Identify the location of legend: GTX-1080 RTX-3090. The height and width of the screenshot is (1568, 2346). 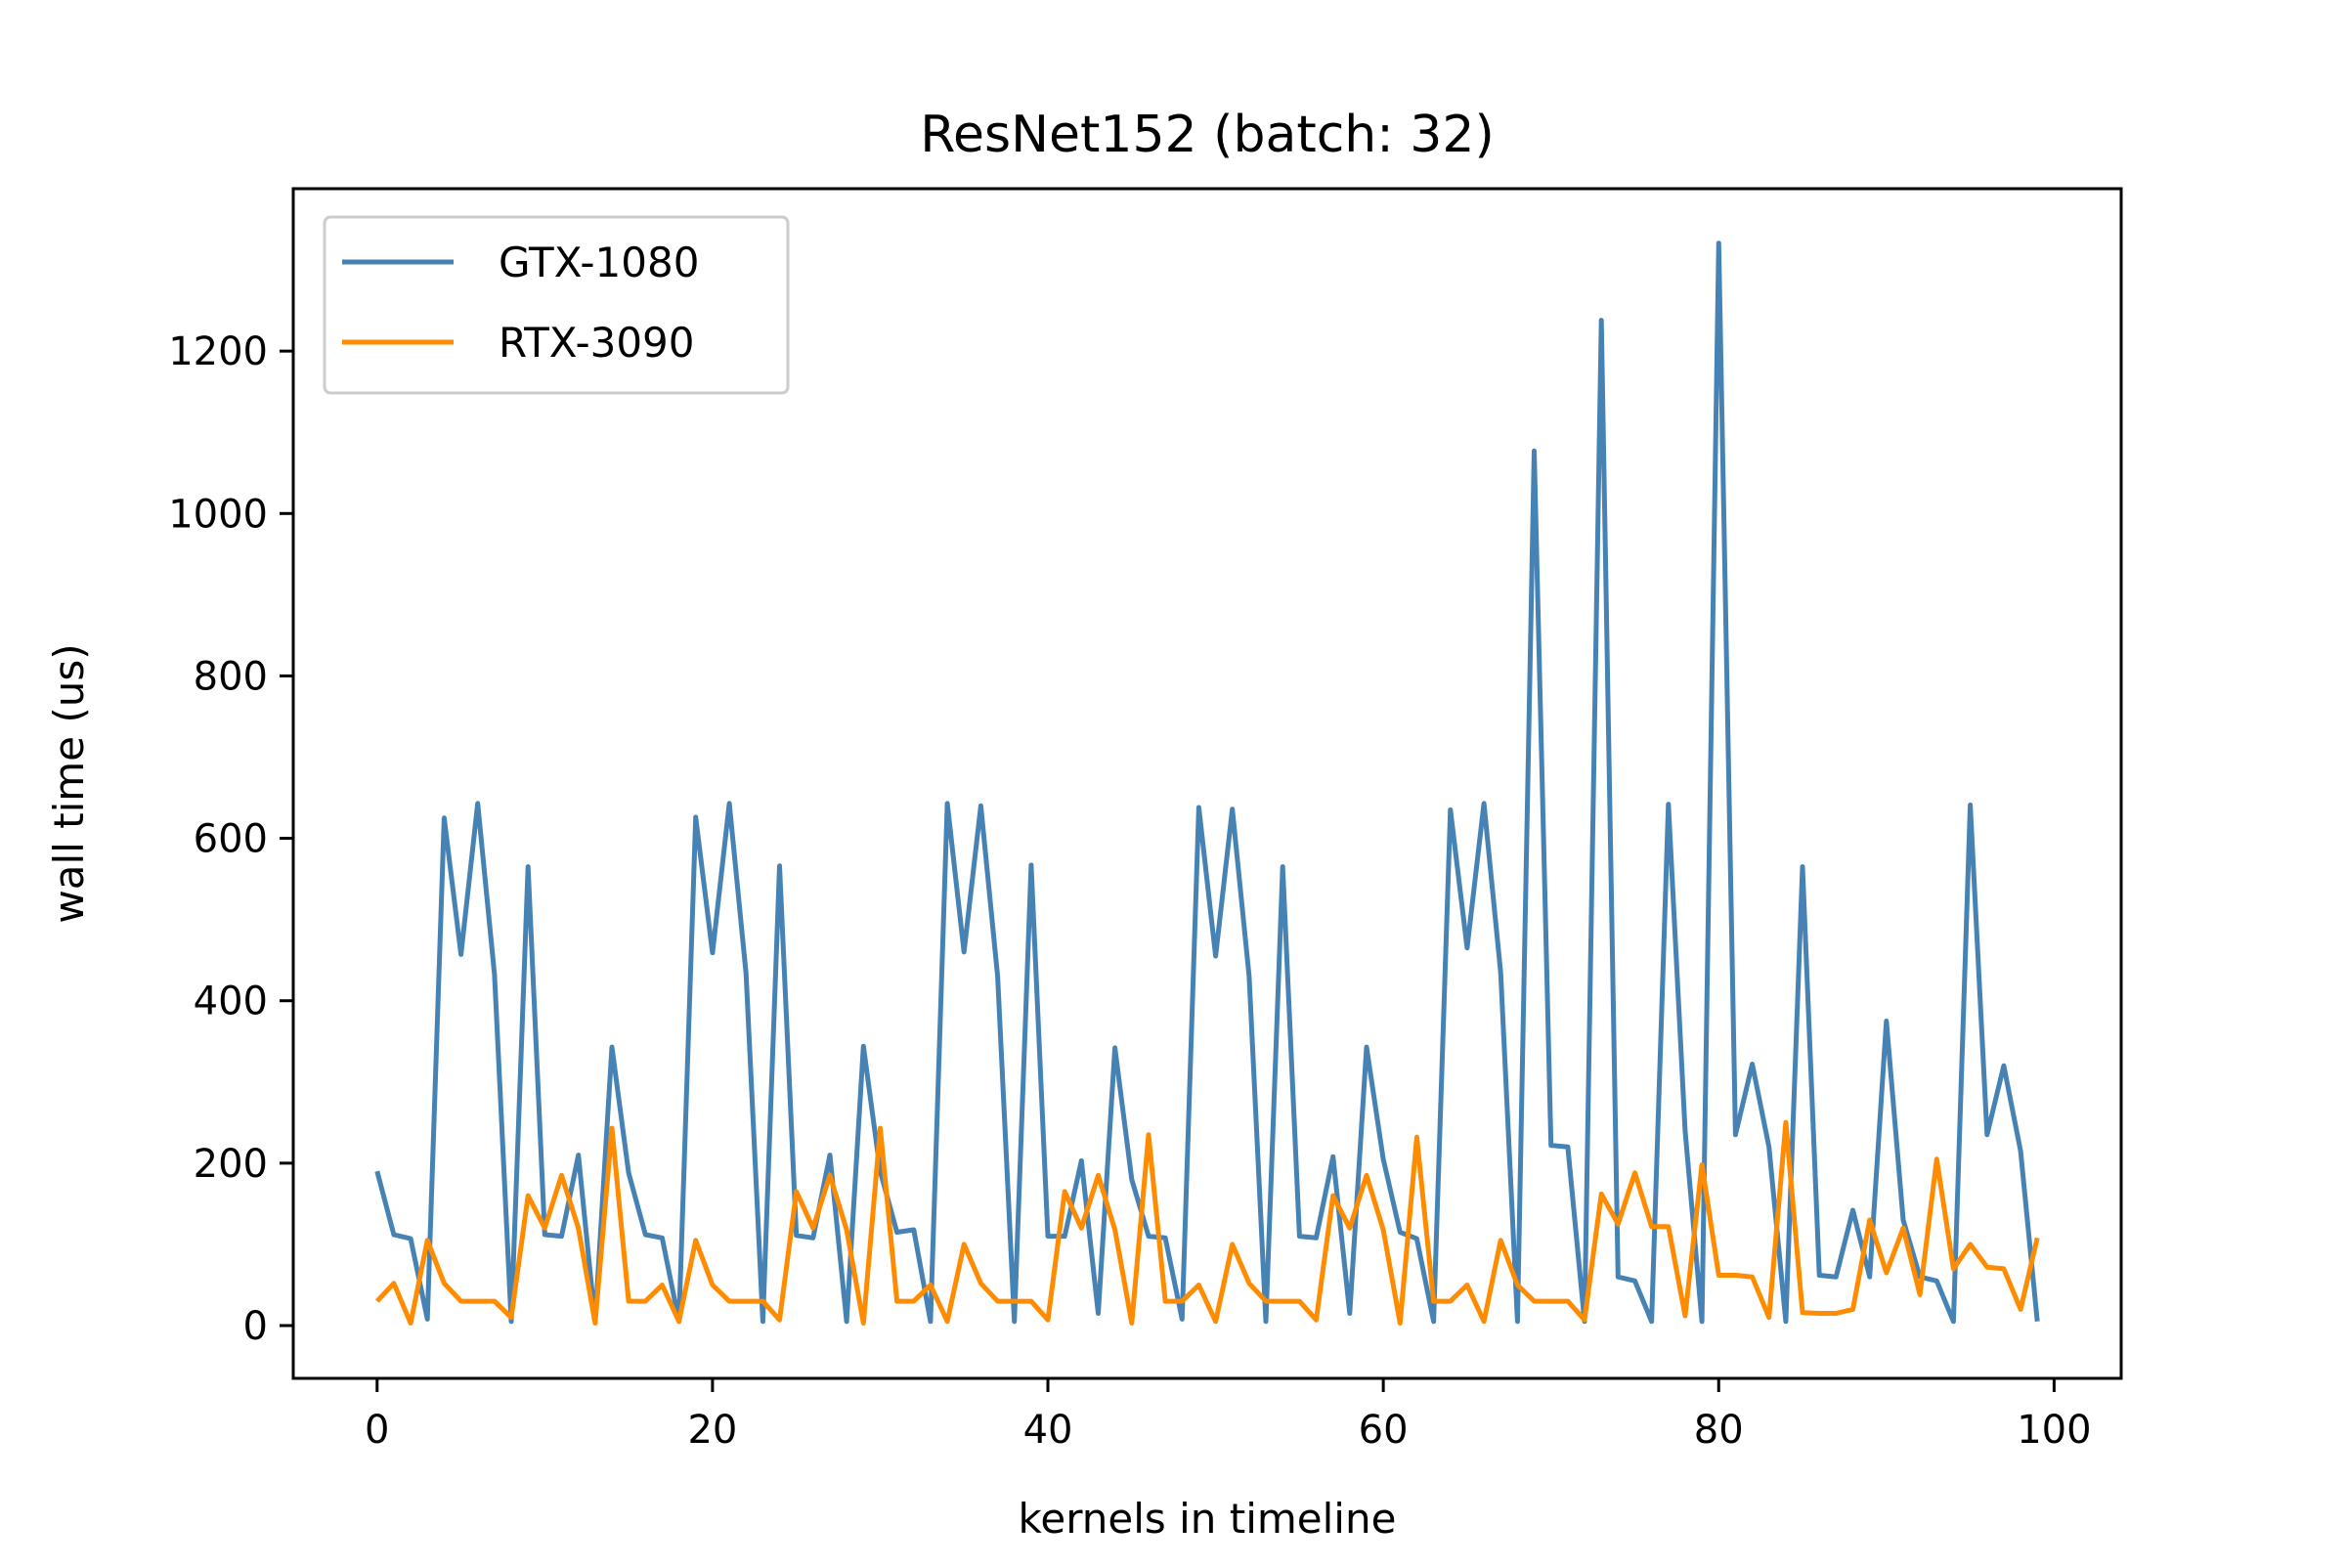
(557, 305).